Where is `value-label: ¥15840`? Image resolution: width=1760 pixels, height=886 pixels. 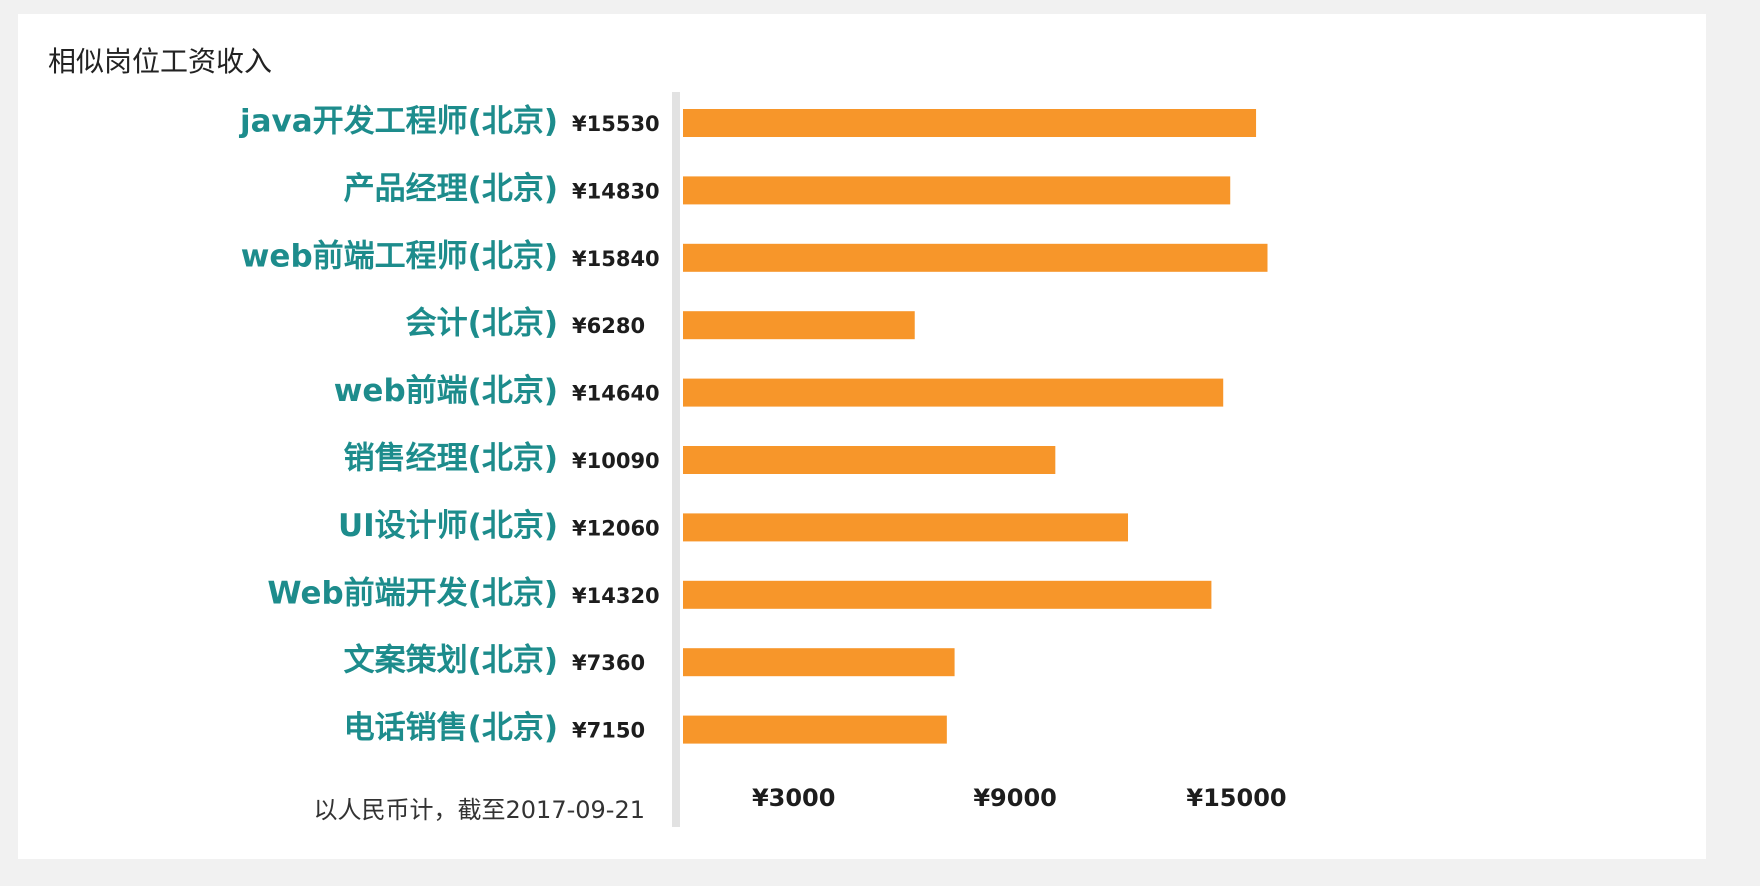
value-label: ¥15840 is located at coordinates (616, 259).